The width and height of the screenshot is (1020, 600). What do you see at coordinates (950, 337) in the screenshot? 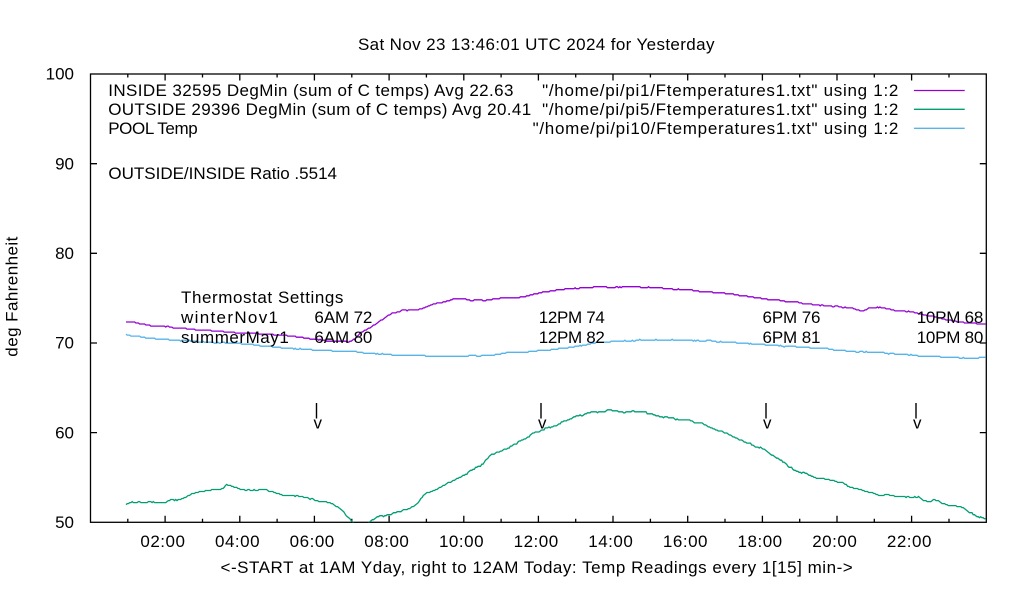
I see `svg-text: 10PM 80` at bounding box center [950, 337].